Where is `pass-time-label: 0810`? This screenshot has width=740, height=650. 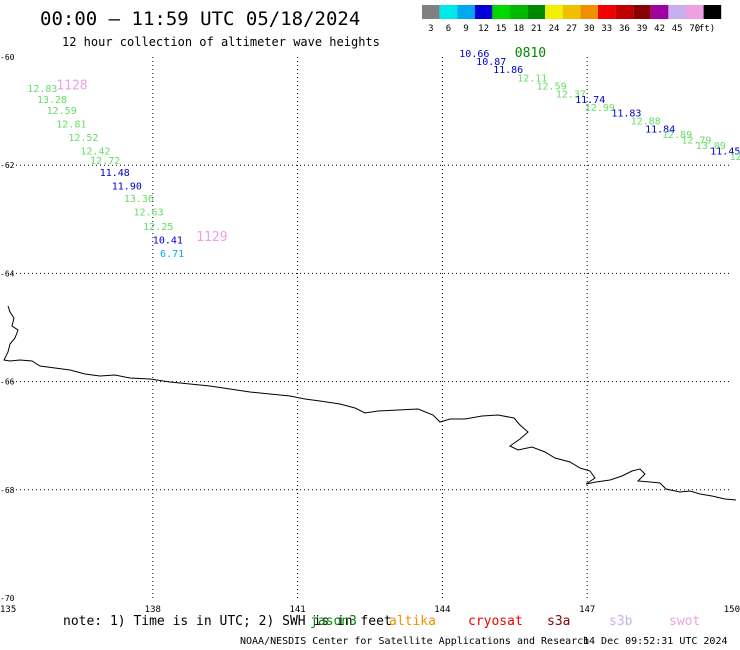 pass-time-label: 0810 is located at coordinates (530, 53).